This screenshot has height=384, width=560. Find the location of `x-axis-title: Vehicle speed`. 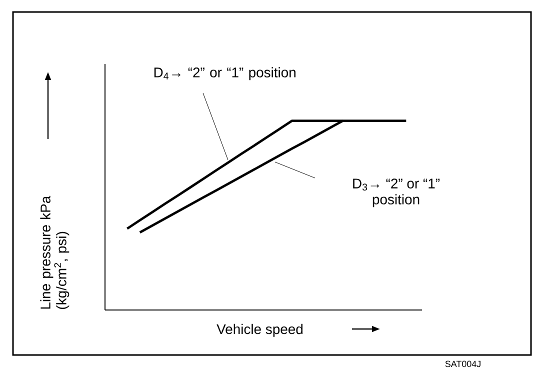

x-axis-title: Vehicle speed is located at coordinates (259, 330).